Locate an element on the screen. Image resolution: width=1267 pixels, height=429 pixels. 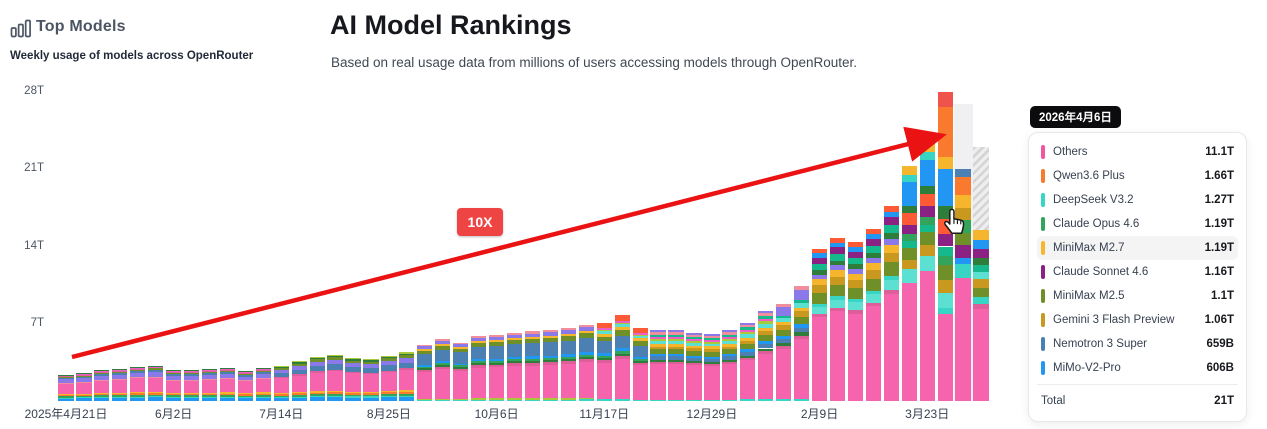
bar-segment-emerald is located at coordinates (819, 266).